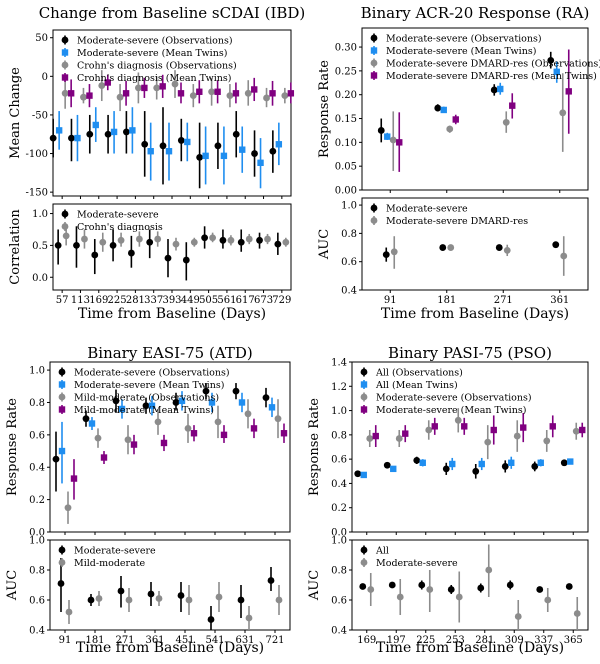 The image size is (600, 664). I want to click on legend-label: Moderate-severe DMARD-res (Mean Twins), so click(491, 76).